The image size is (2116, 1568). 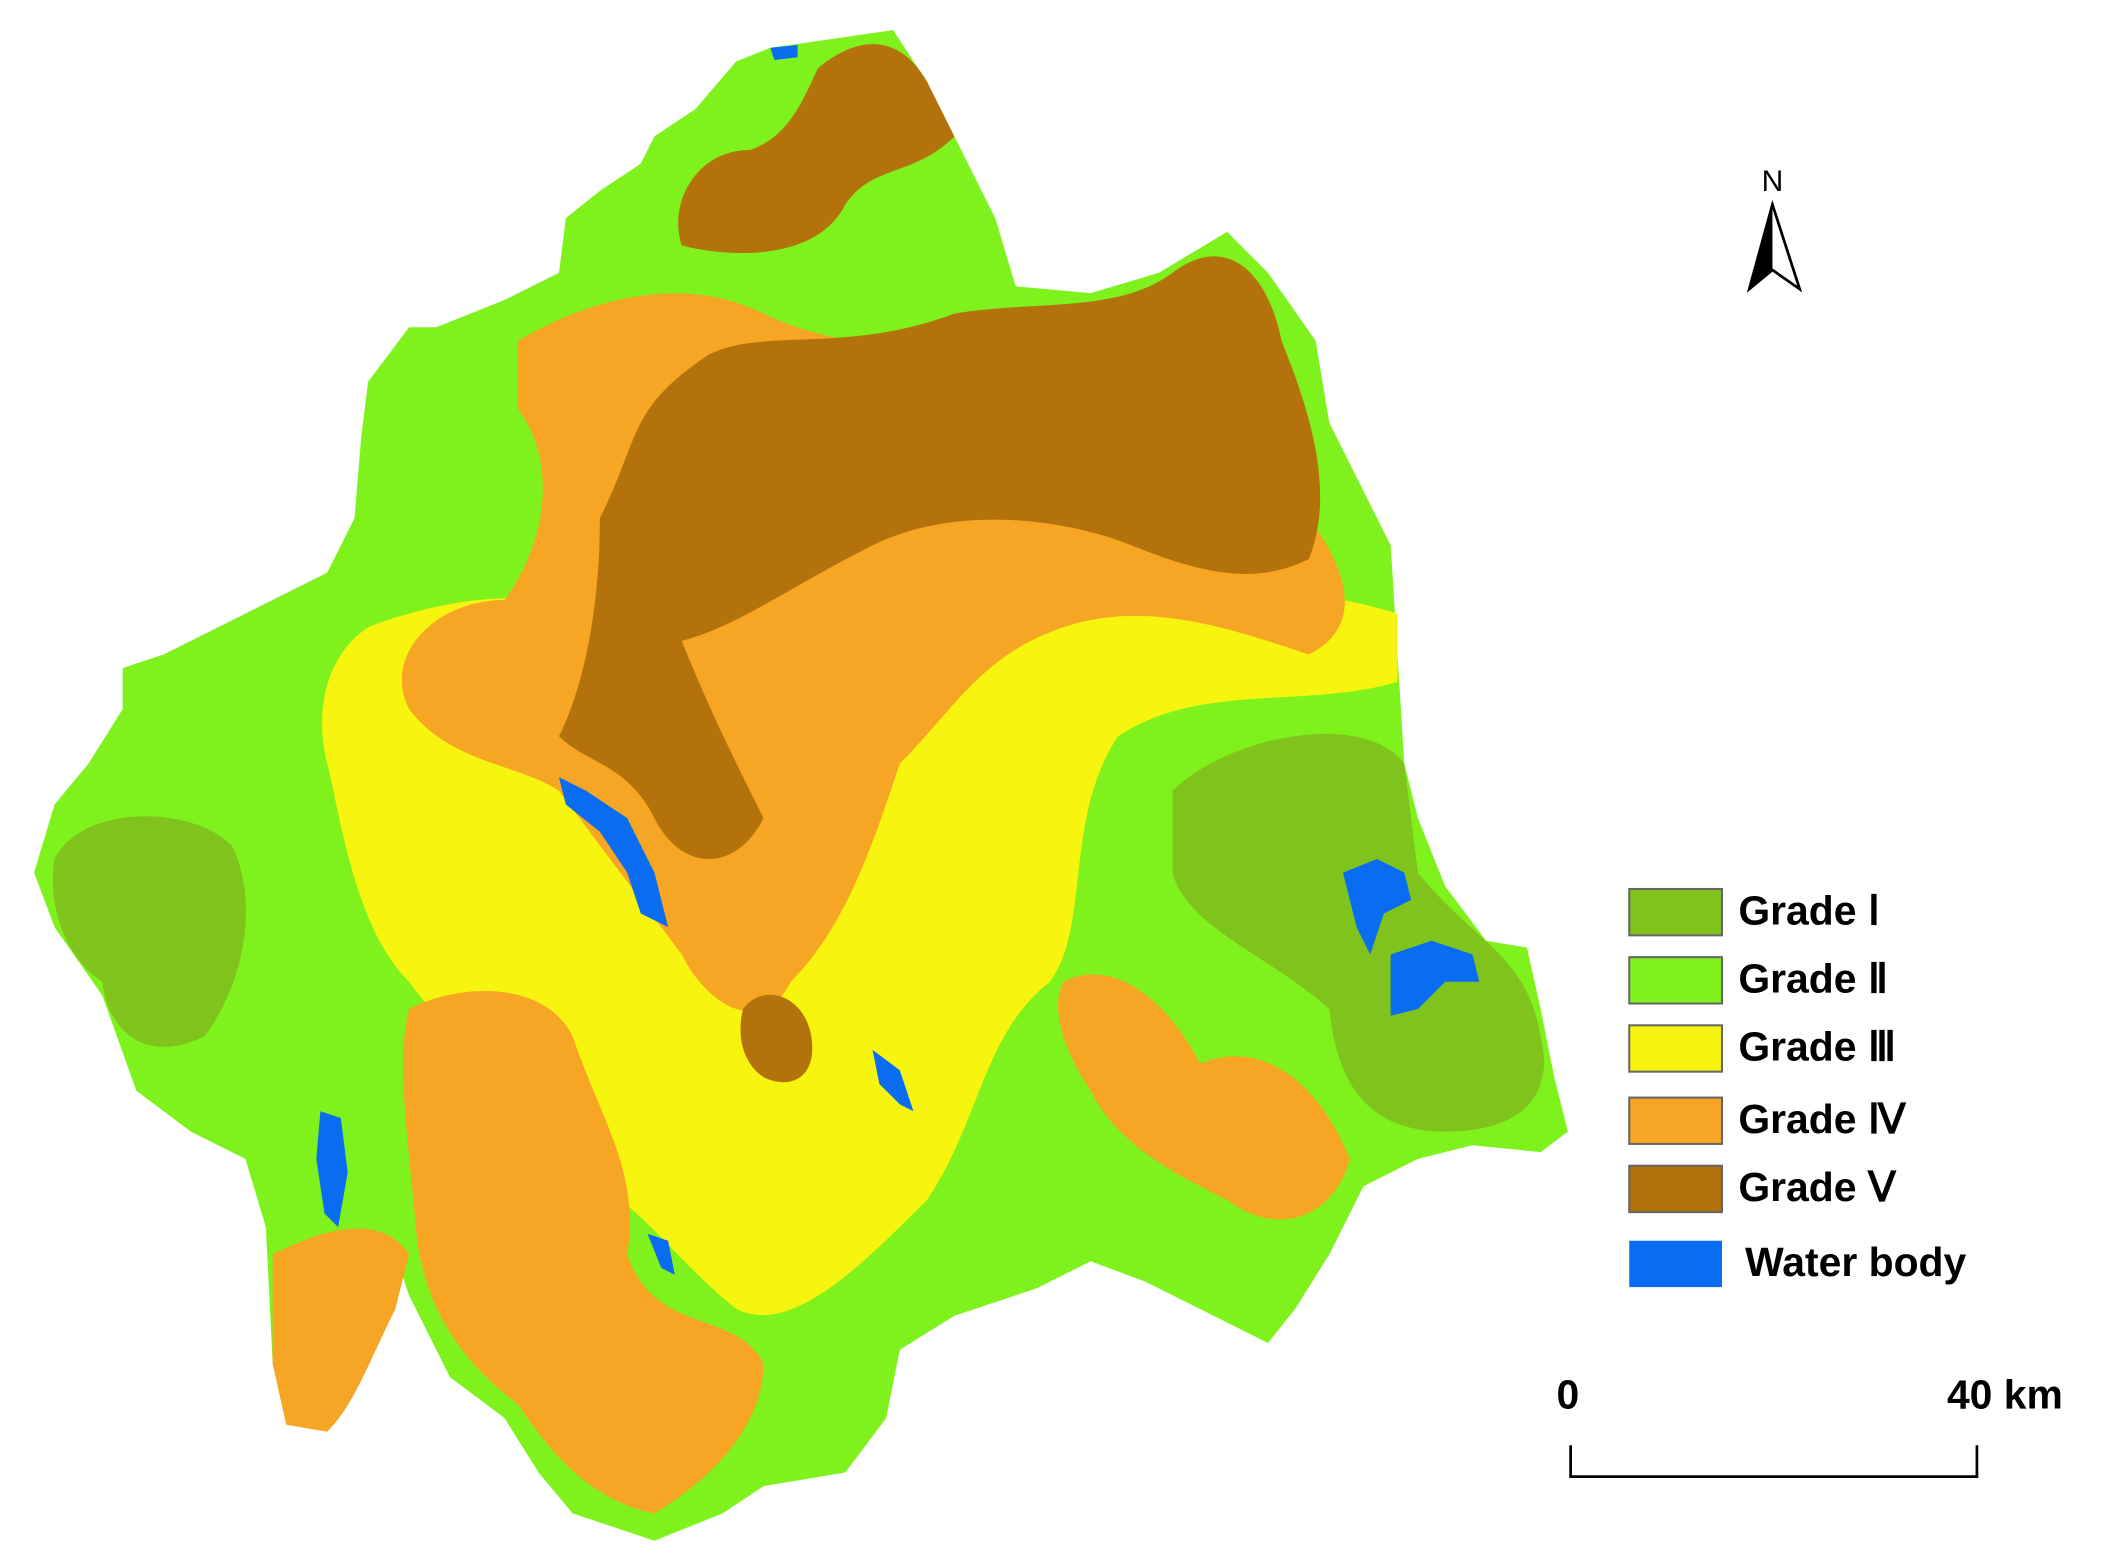 What do you see at coordinates (1810, 1424) in the screenshot?
I see `scale-bar: 0 40 km` at bounding box center [1810, 1424].